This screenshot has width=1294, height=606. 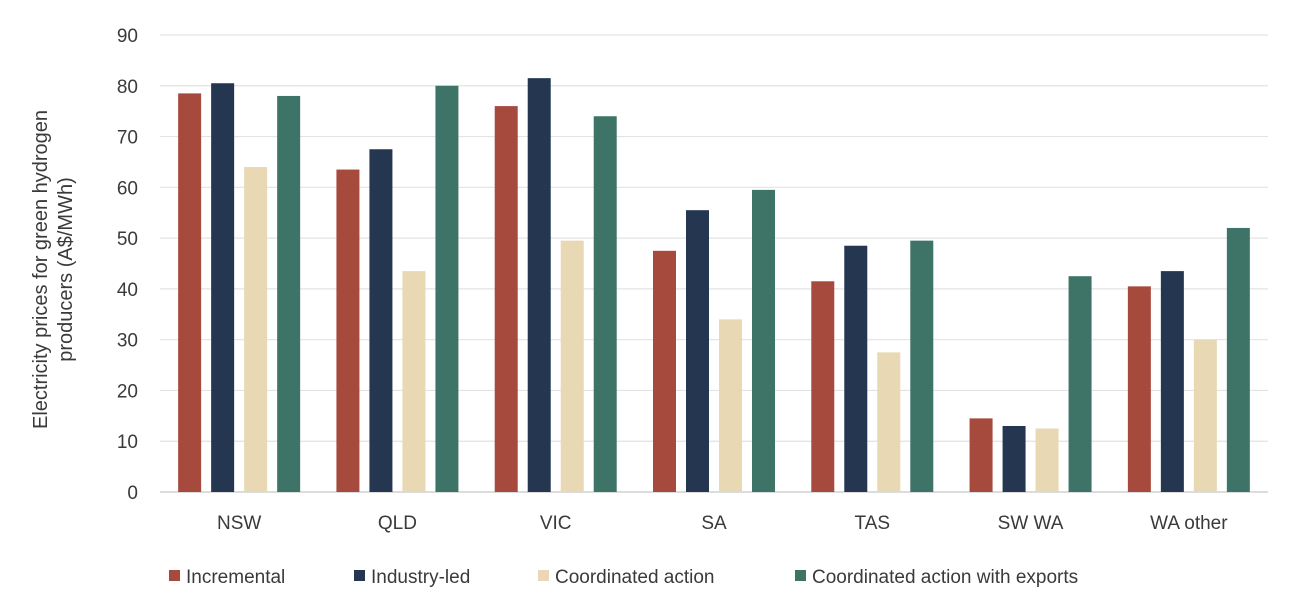 I want to click on legend-label: Coordinated action, so click(x=635, y=577).